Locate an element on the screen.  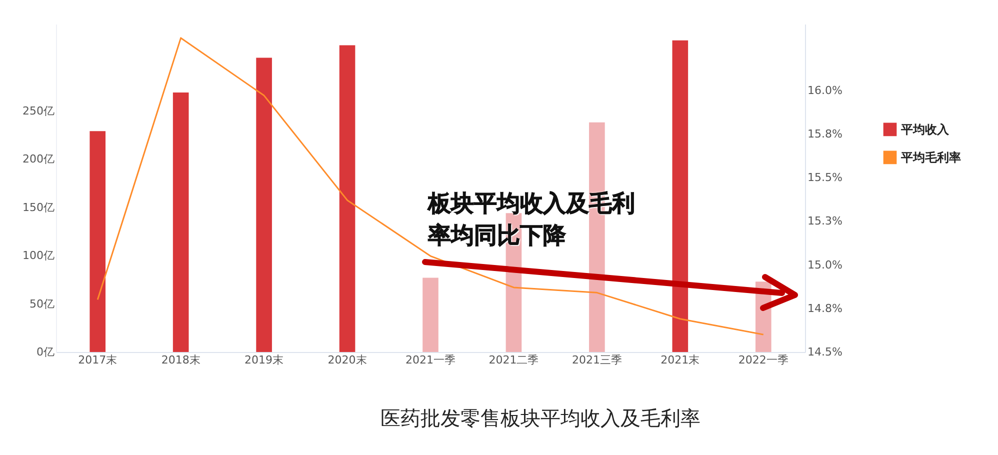
y-tick-label: 0亿 is located at coordinates (45, 352).